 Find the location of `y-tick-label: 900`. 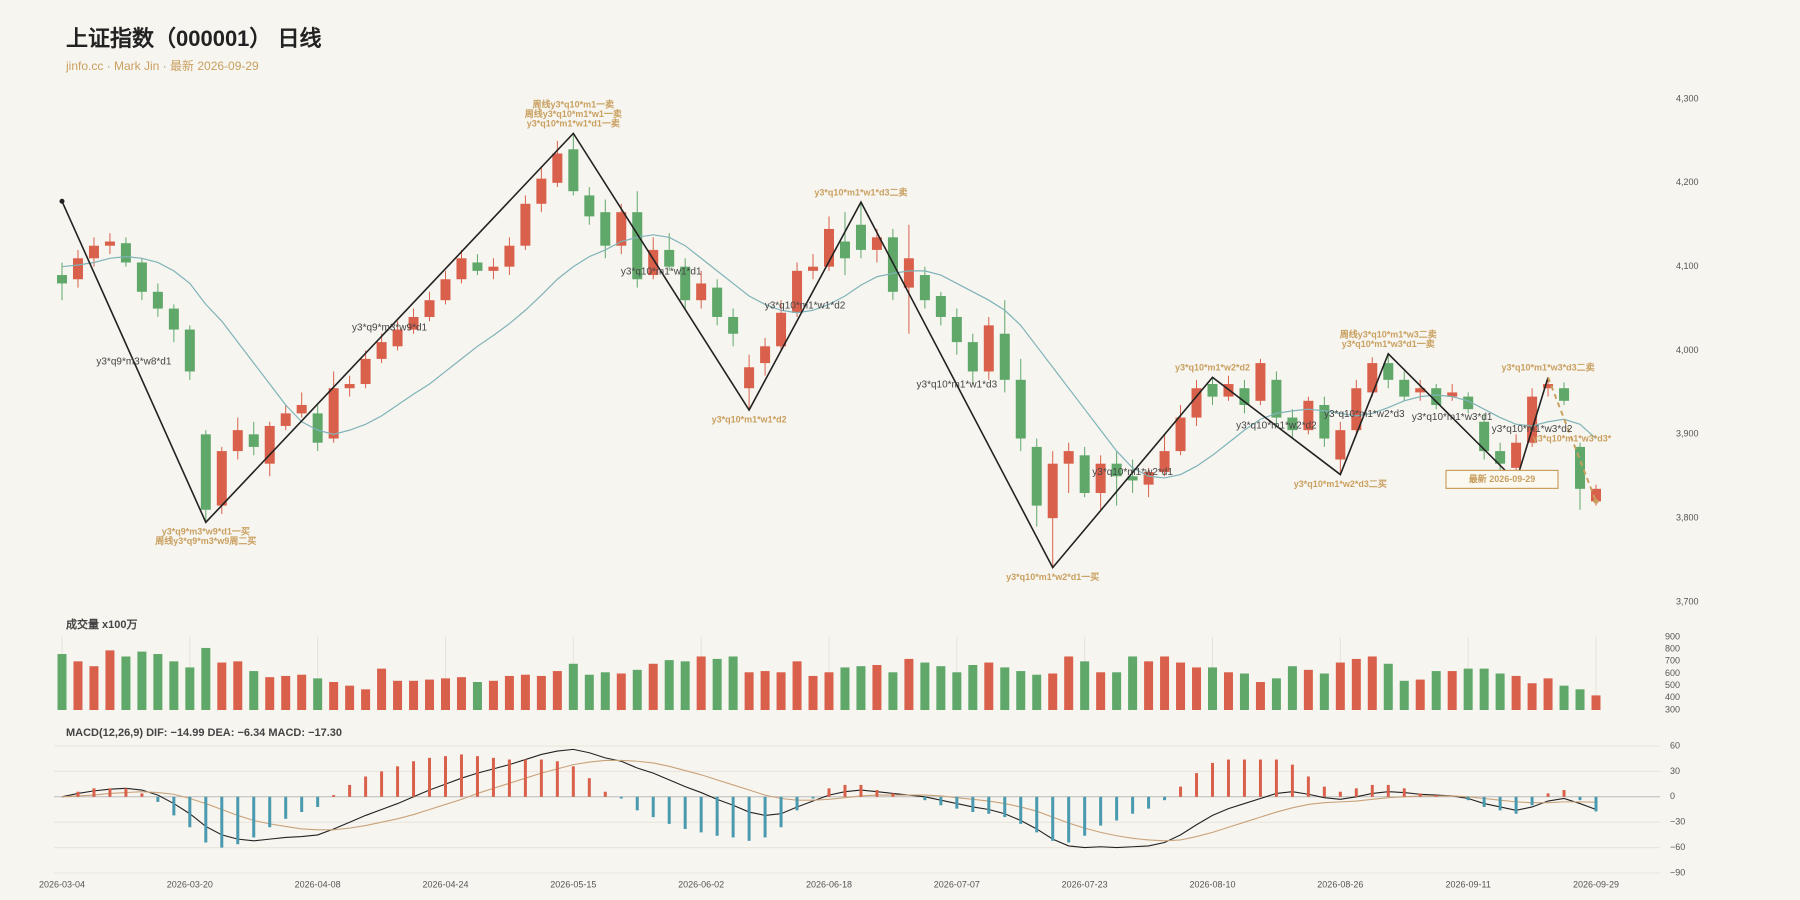

y-tick-label: 900 is located at coordinates (1672, 636).